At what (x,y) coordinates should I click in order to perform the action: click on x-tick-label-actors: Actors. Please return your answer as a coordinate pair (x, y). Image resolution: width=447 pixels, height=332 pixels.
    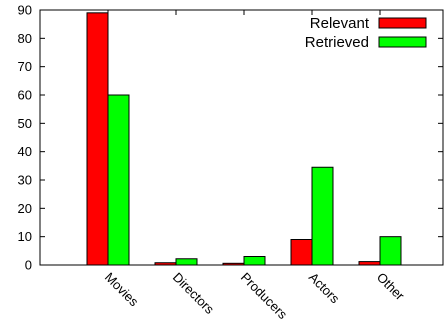
    Looking at the image, I should click on (324, 288).